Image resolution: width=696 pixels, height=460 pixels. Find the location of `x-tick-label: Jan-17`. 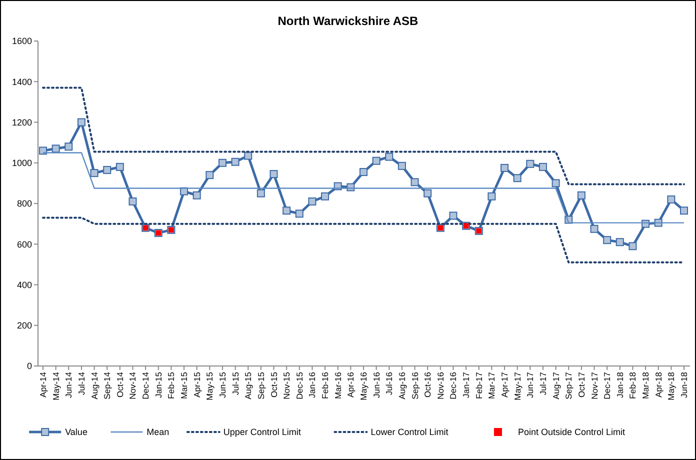

x-tick-label: Jan-17 is located at coordinates (466, 385).